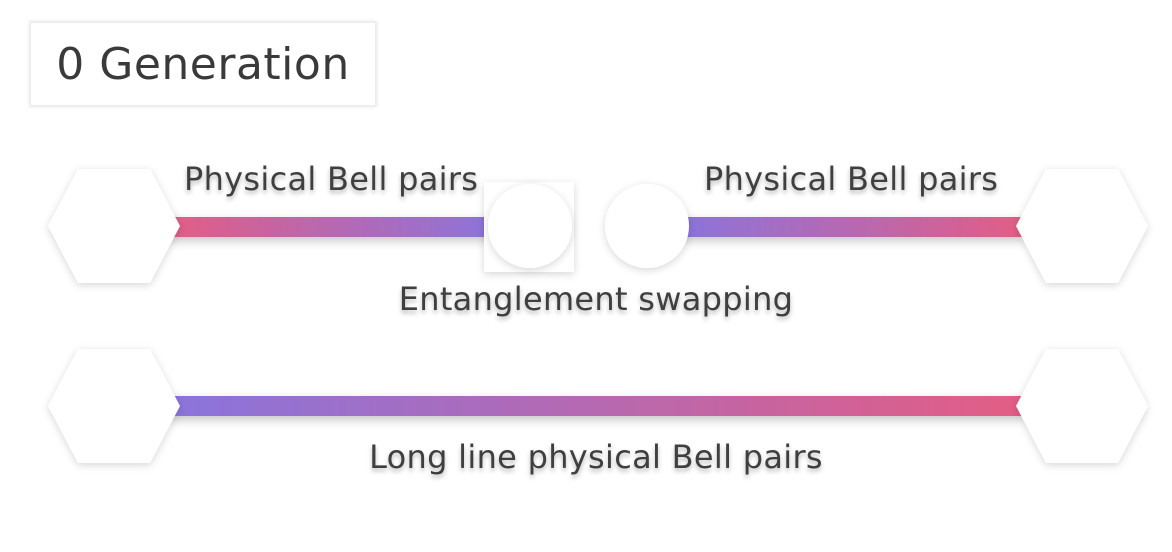 This screenshot has height=552, width=1172. Describe the element at coordinates (851, 179) in the screenshot. I see `top-right-link-label: Physical Bell pairs` at that location.